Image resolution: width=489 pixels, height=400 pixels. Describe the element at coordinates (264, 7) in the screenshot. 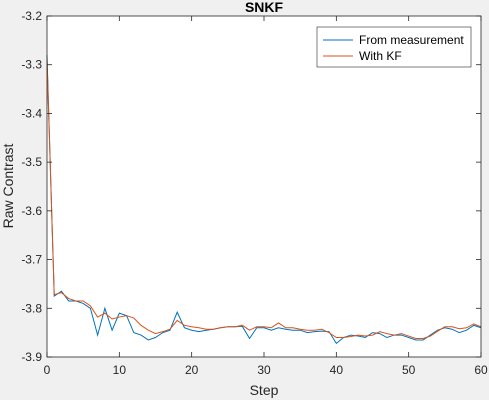

I see `chart-title: SNKF` at that location.